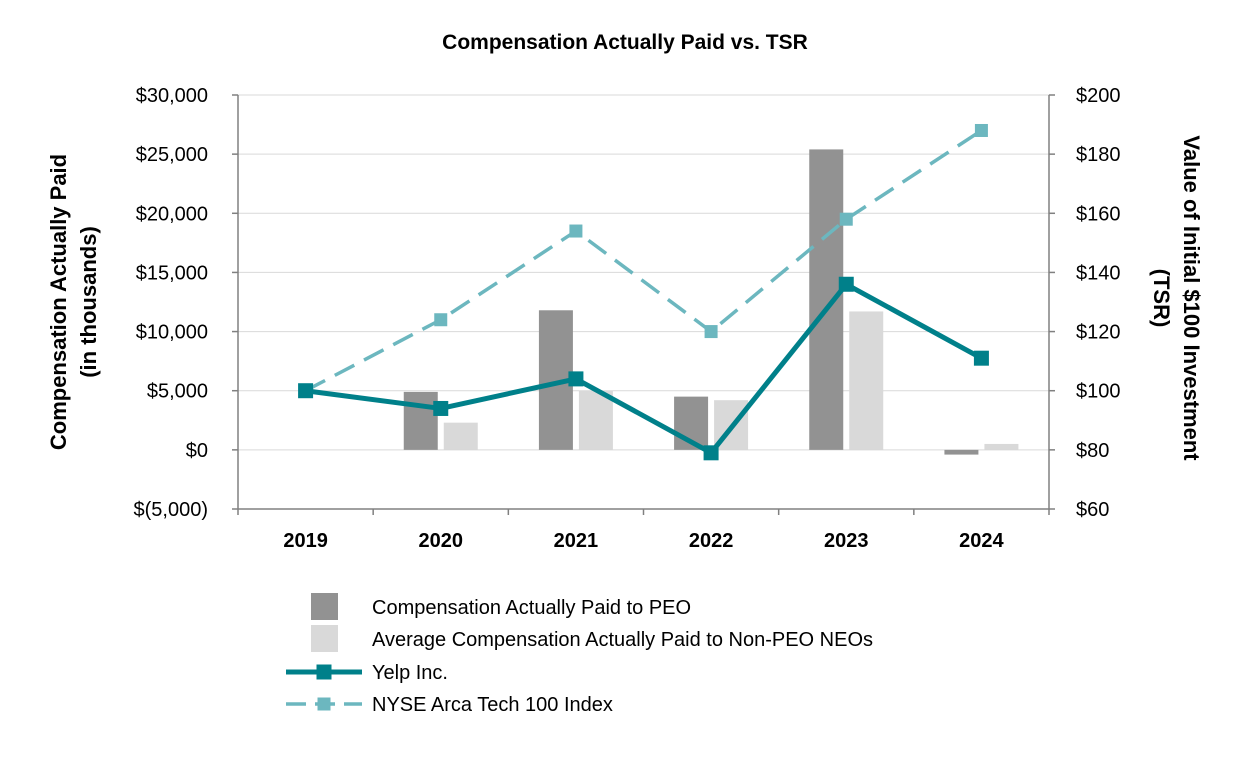 This screenshot has width=1250, height=760. I want to click on yelp-marker-2022, so click(711, 453).